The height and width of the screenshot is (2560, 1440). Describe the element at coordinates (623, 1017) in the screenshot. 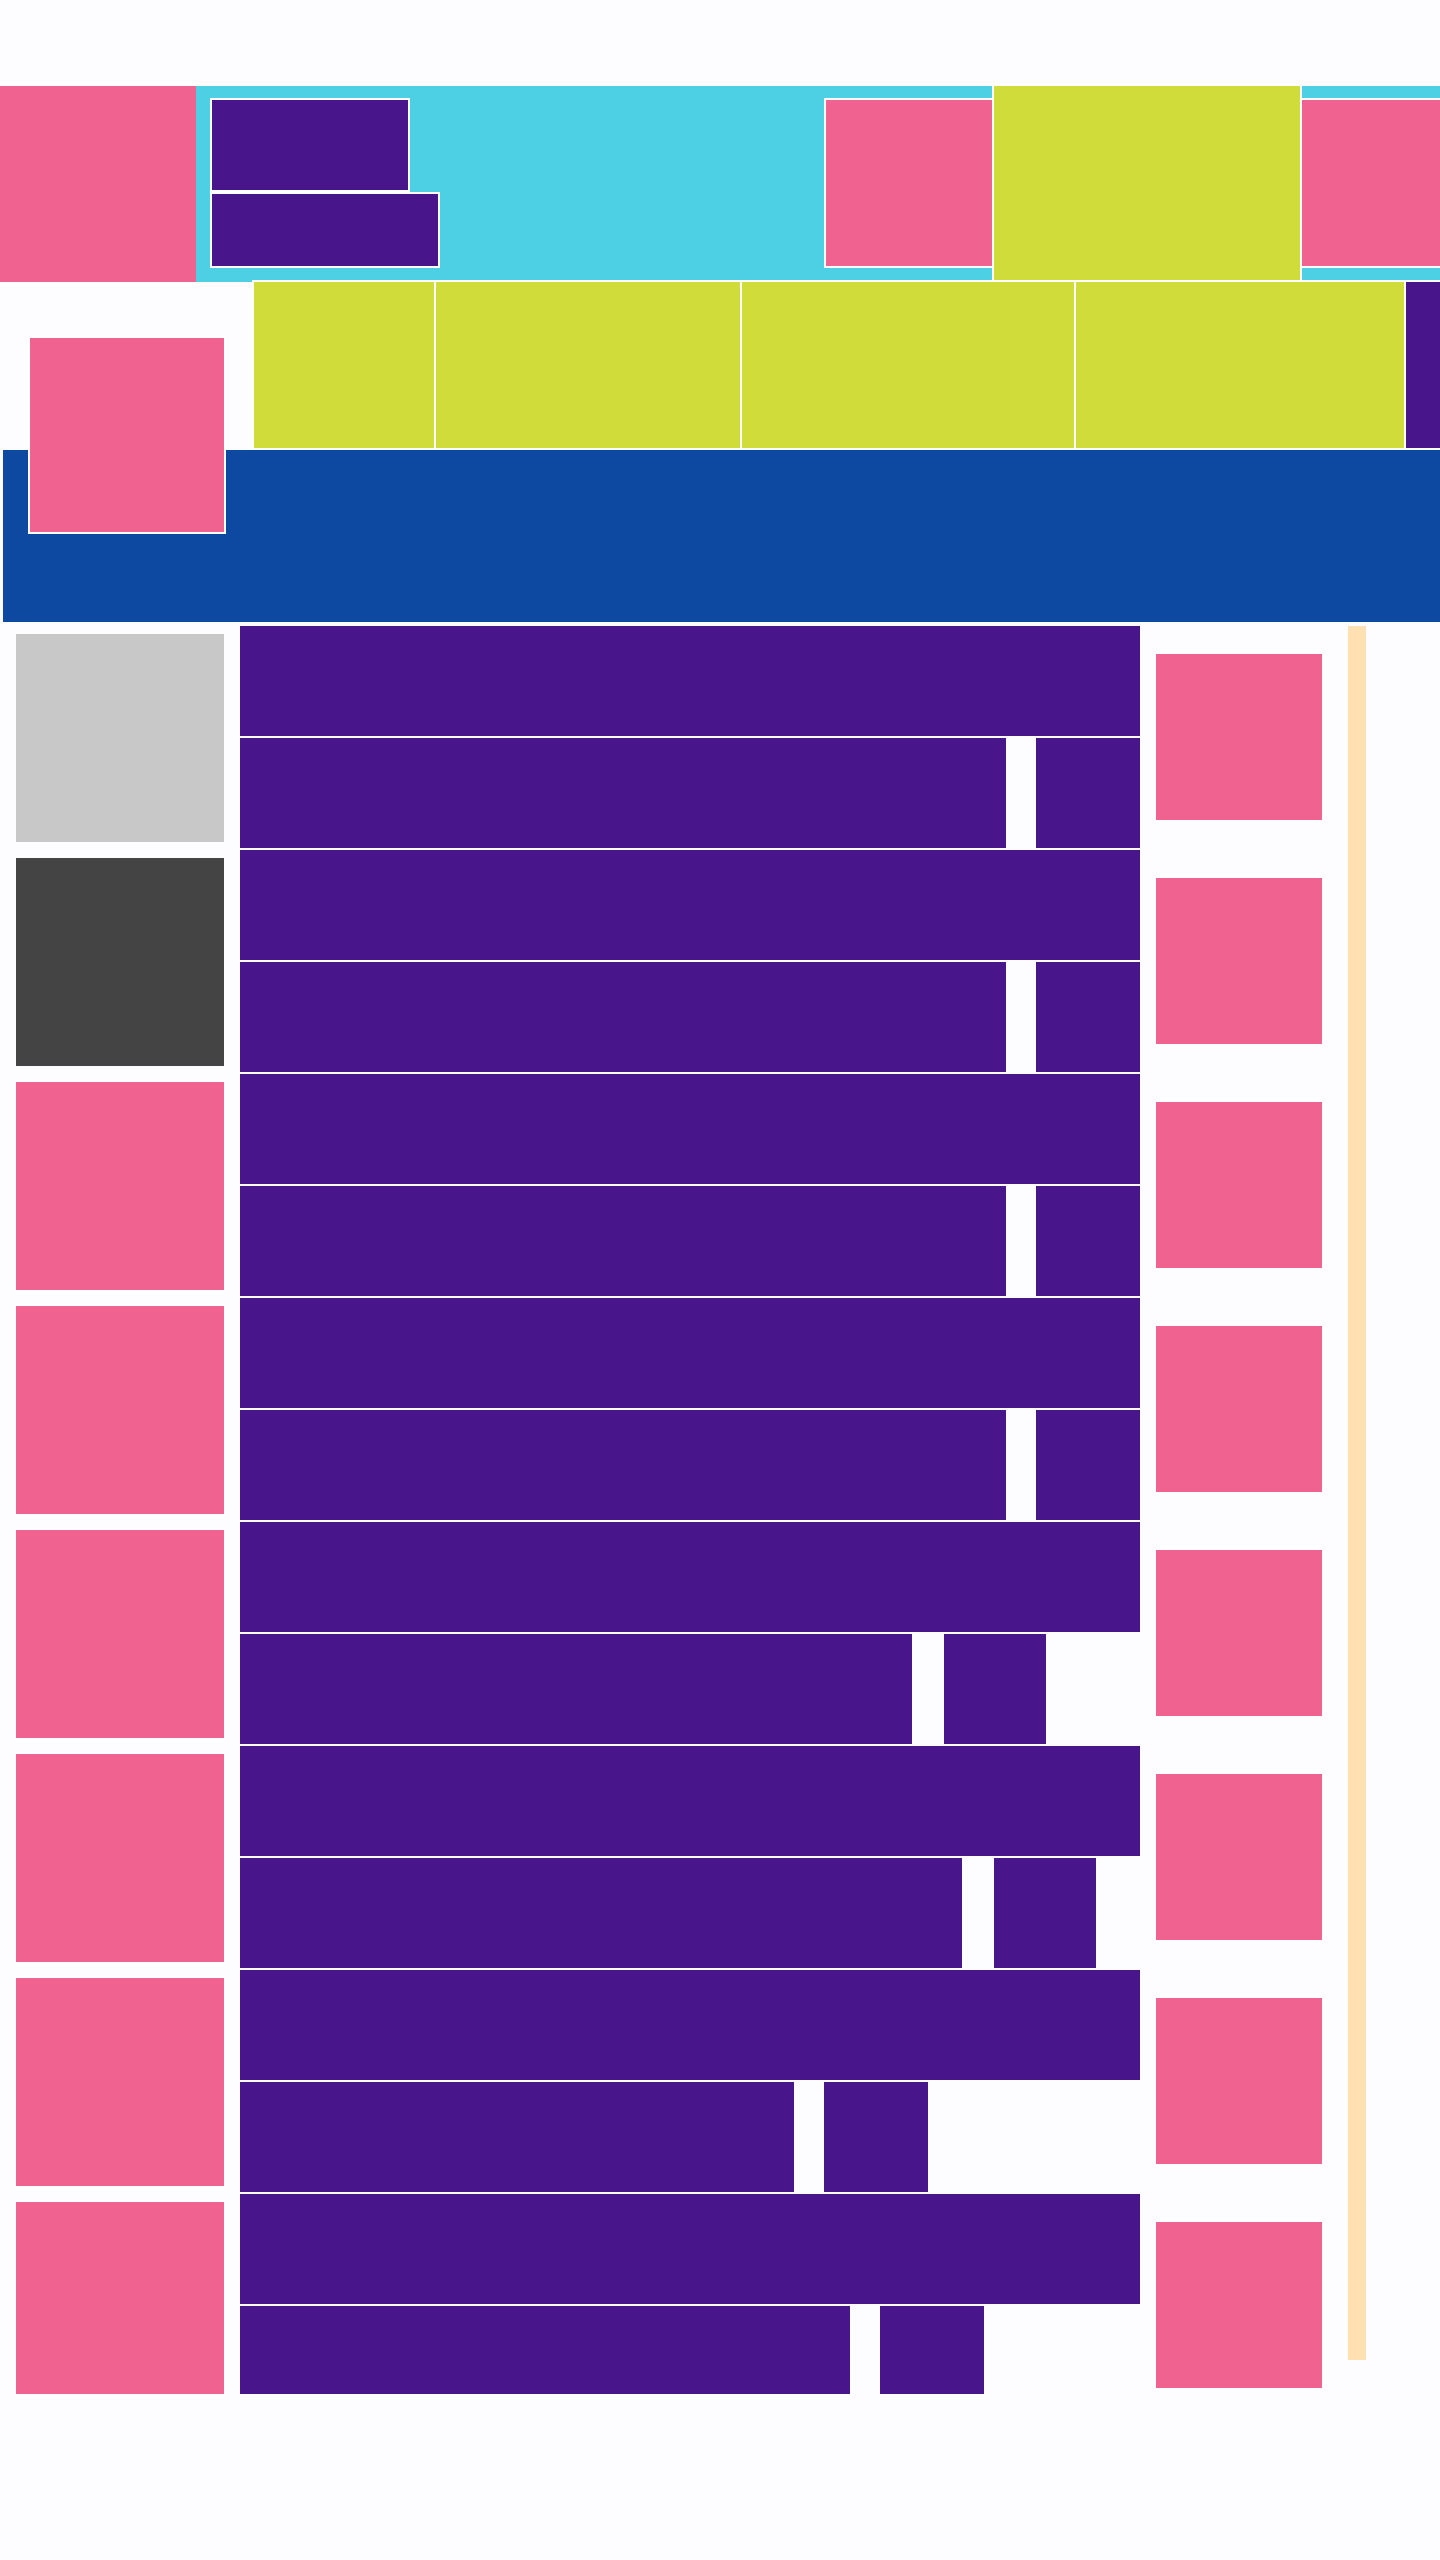

I see `list-item-2-meta` at that location.